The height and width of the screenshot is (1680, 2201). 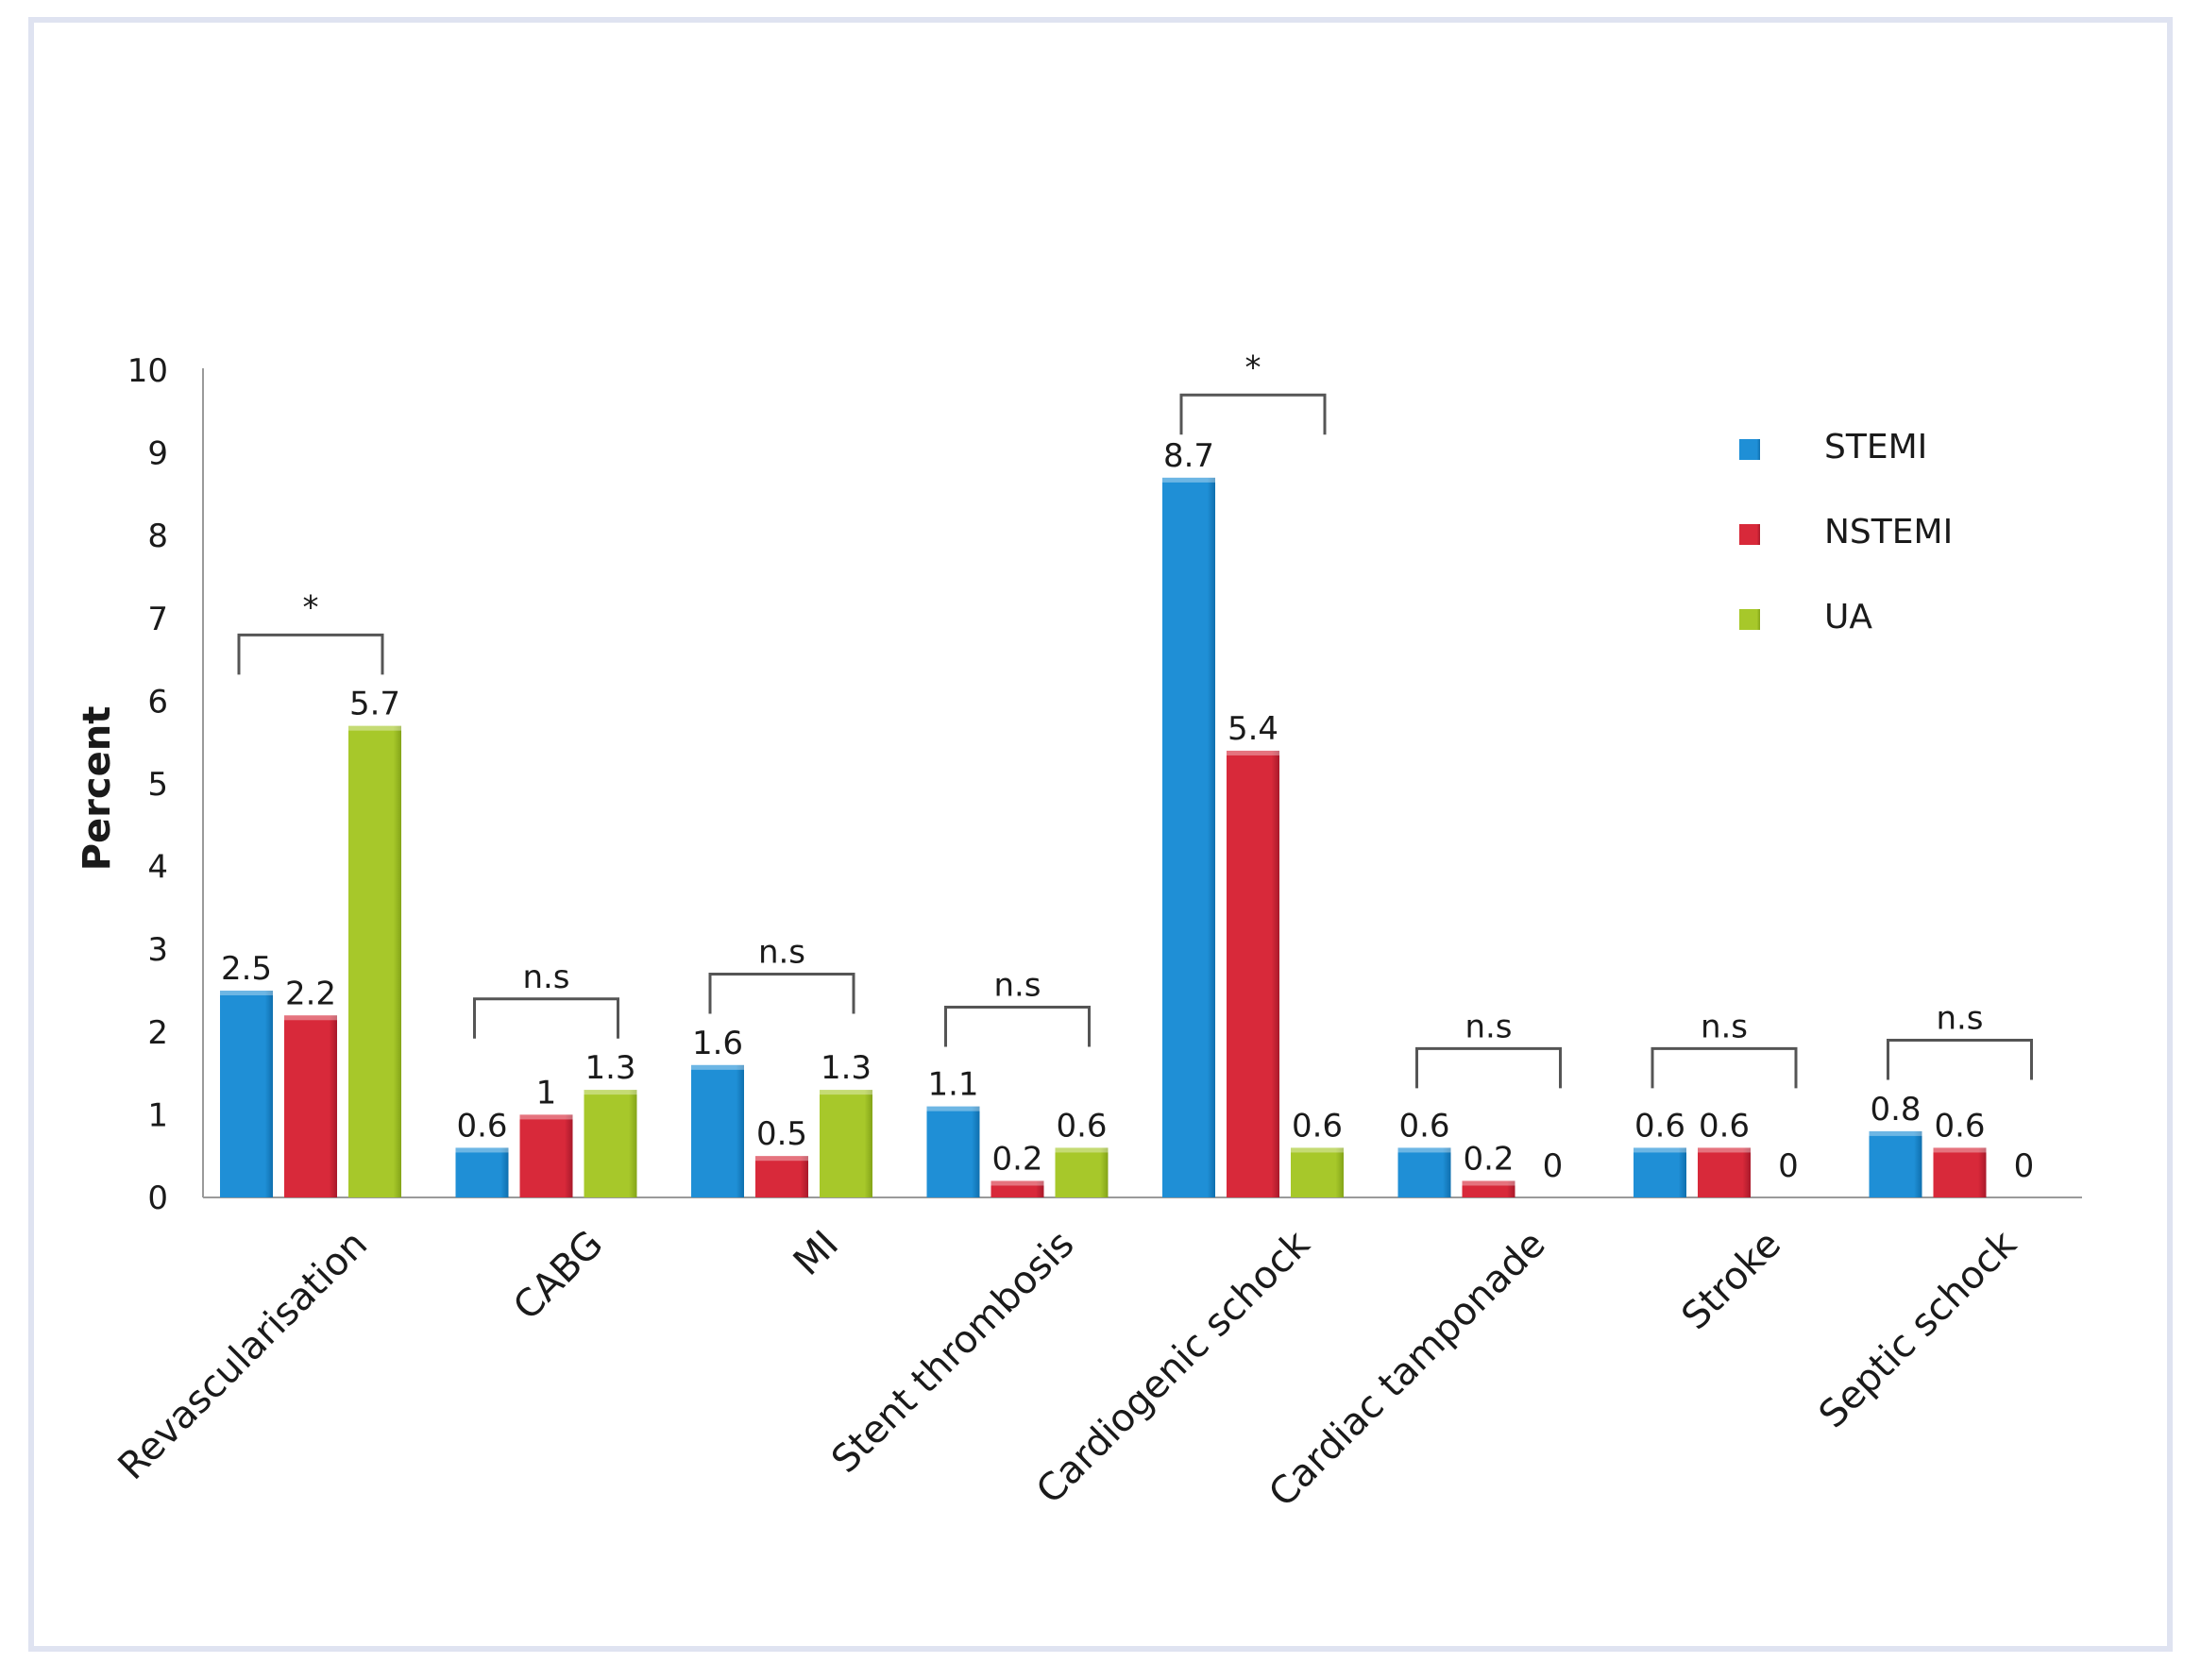 I want to click on data-label: 0.5, so click(x=781, y=1134).